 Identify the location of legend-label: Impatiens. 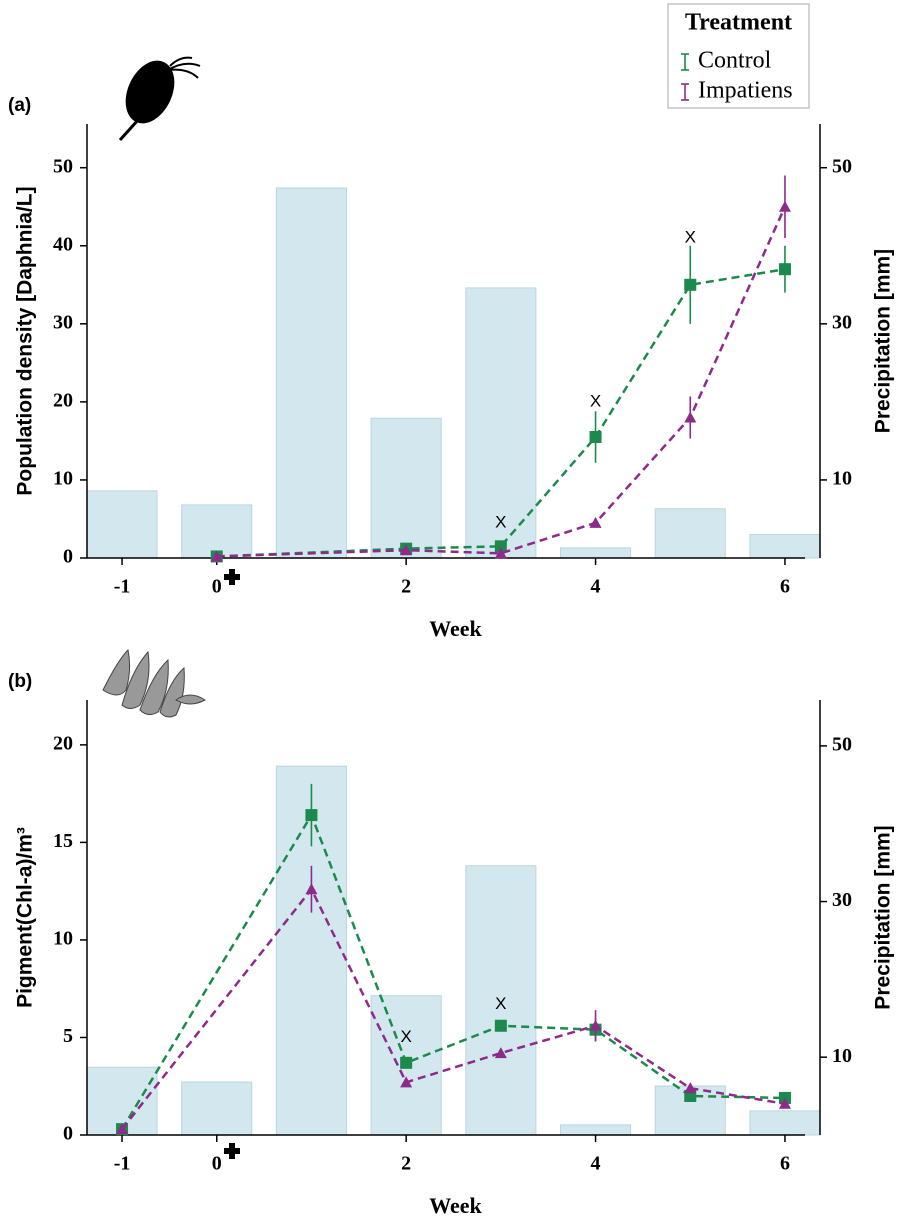
(745, 91).